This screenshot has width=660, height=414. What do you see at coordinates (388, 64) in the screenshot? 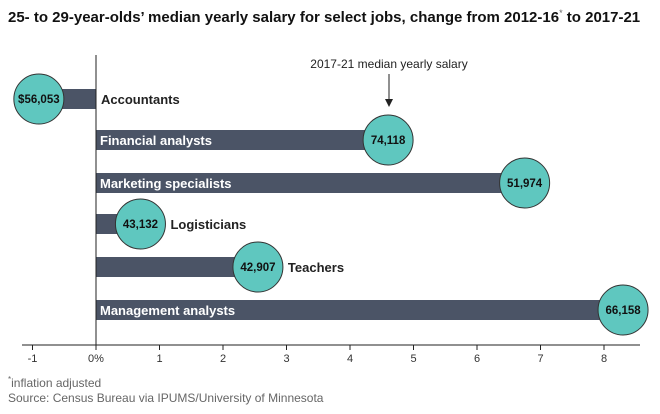
I see `annotation-label: 2017-21 median yearly salary` at bounding box center [388, 64].